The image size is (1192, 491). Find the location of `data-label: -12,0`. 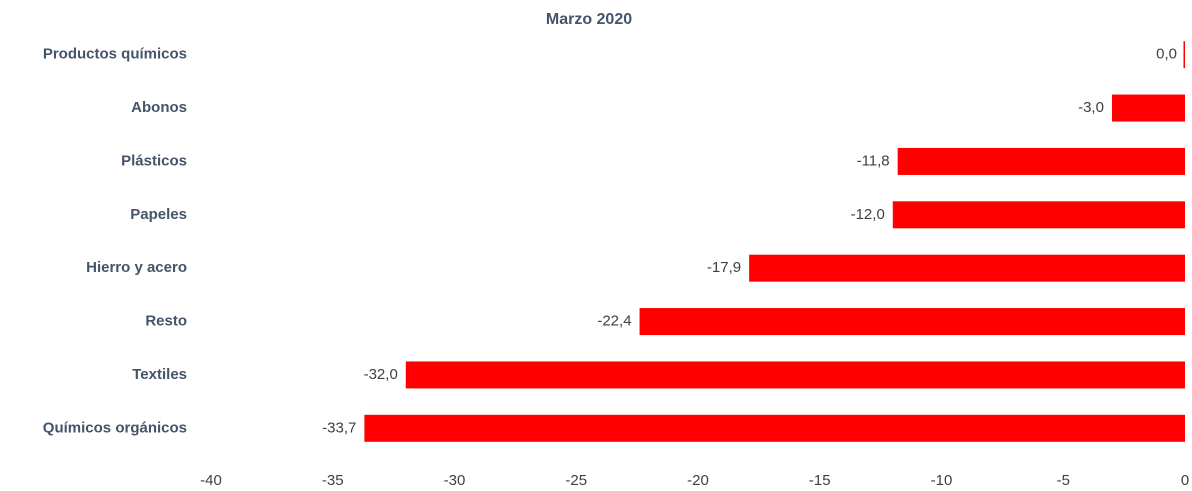

data-label: -12,0 is located at coordinates (868, 214).